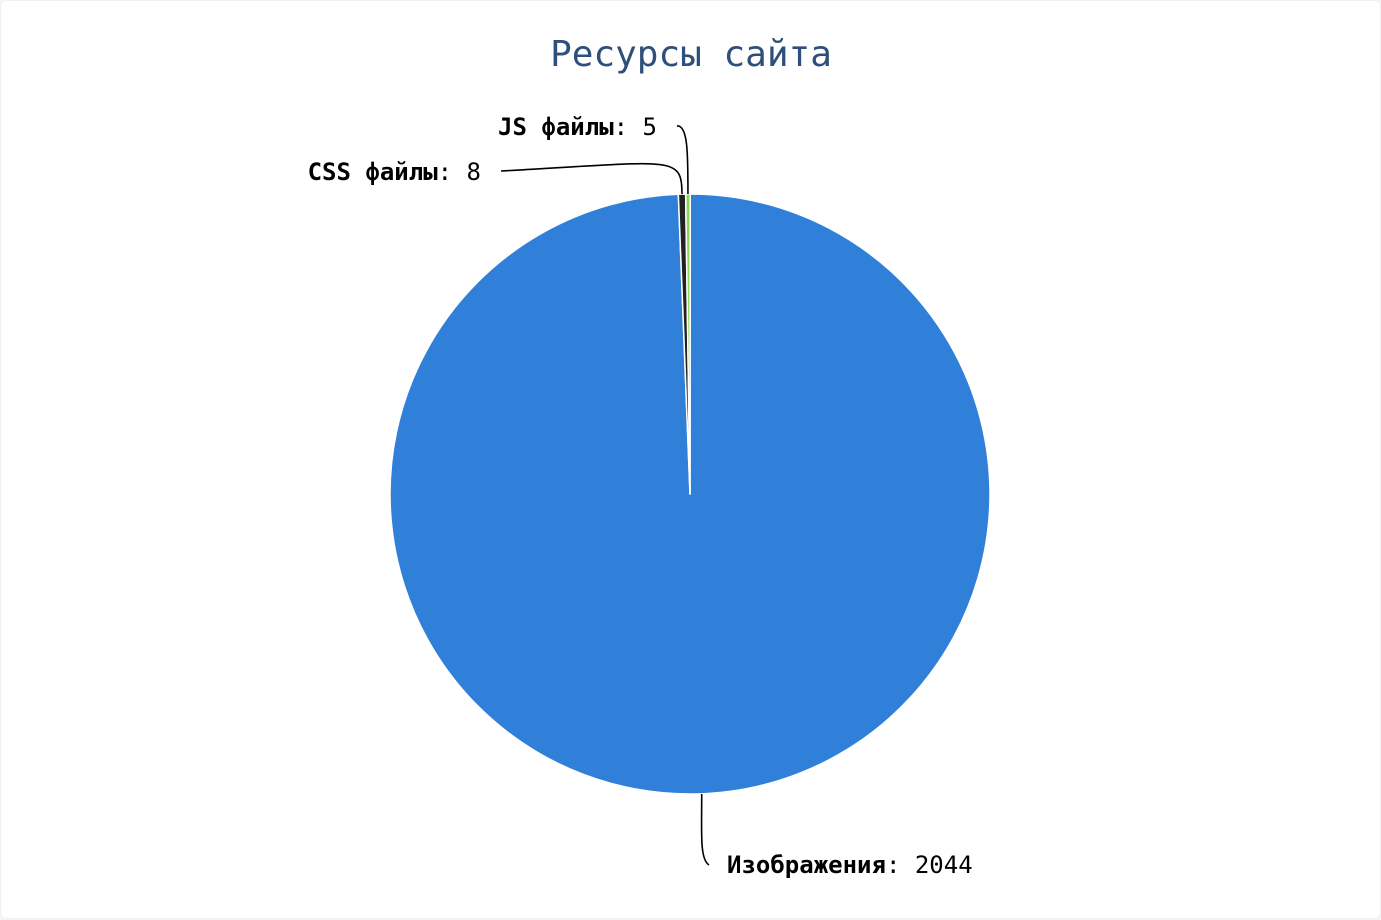 This screenshot has height=920, width=1381. What do you see at coordinates (373, 172) in the screenshot?
I see `slice-label-name: CSS файлы` at bounding box center [373, 172].